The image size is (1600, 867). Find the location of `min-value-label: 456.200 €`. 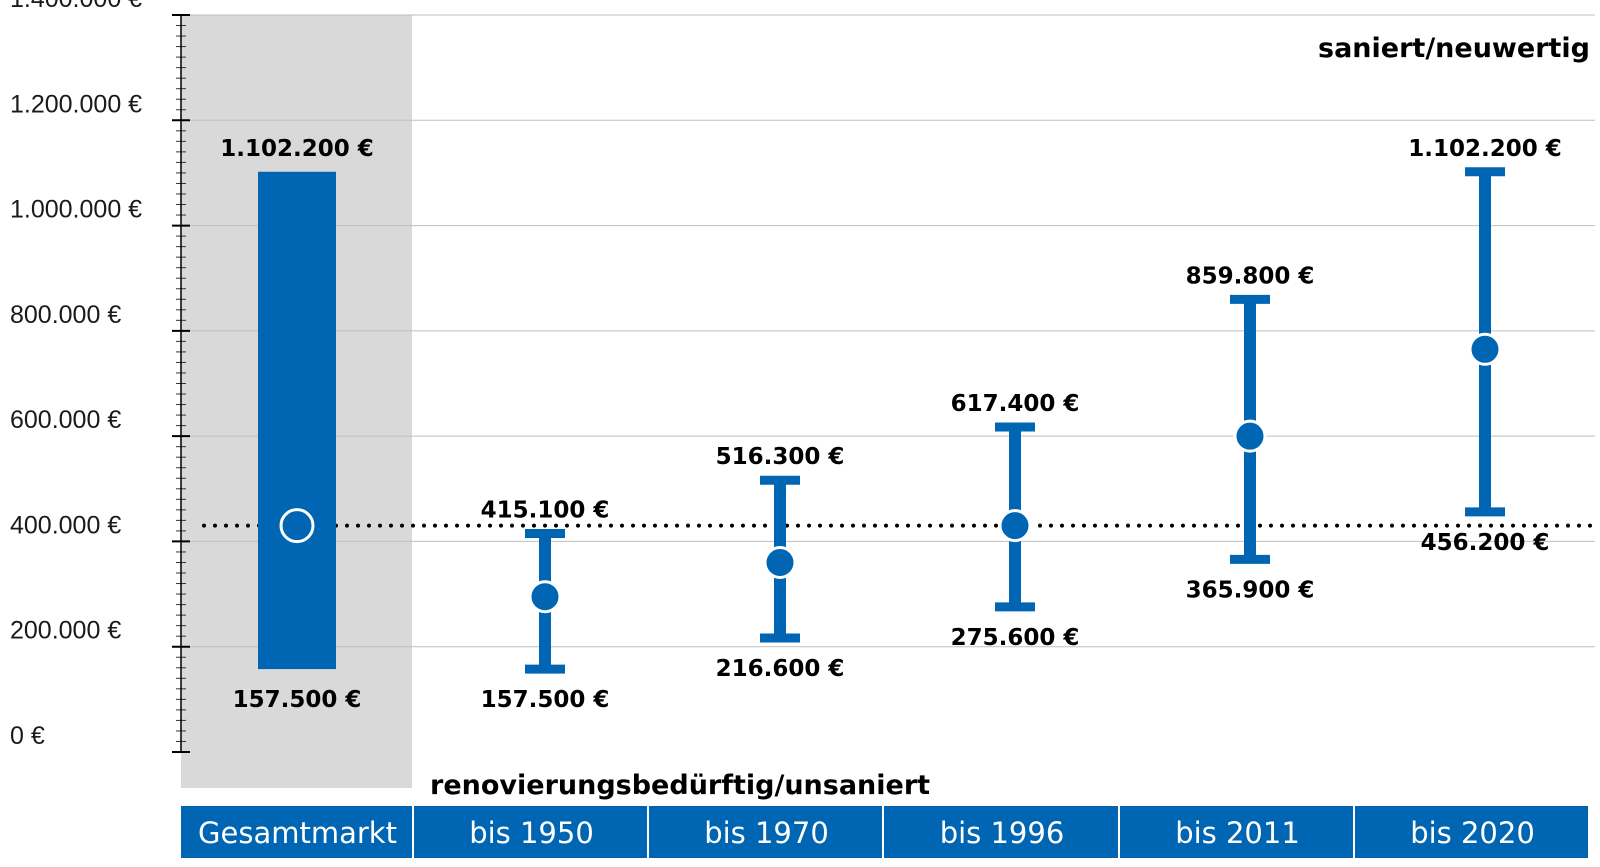

min-value-label: 456.200 € is located at coordinates (1485, 543).